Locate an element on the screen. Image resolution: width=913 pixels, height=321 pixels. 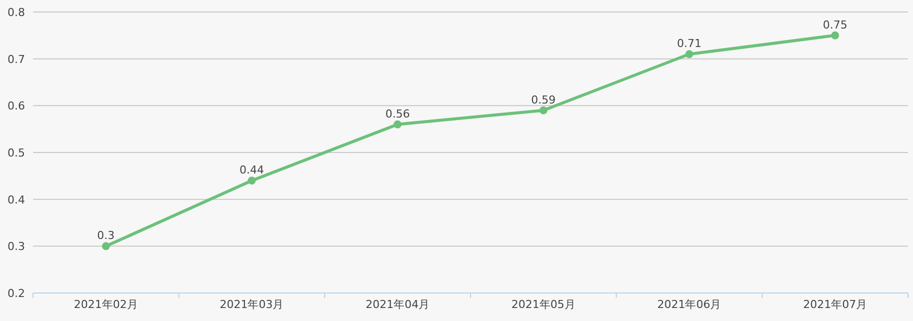
data-label: 0.59 is located at coordinates (543, 99).